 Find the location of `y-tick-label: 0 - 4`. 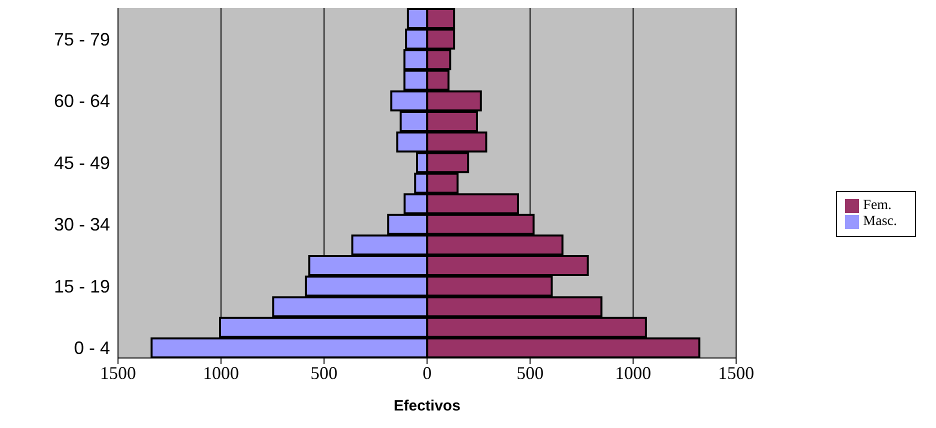

y-tick-label: 0 - 4 is located at coordinates (92, 348).